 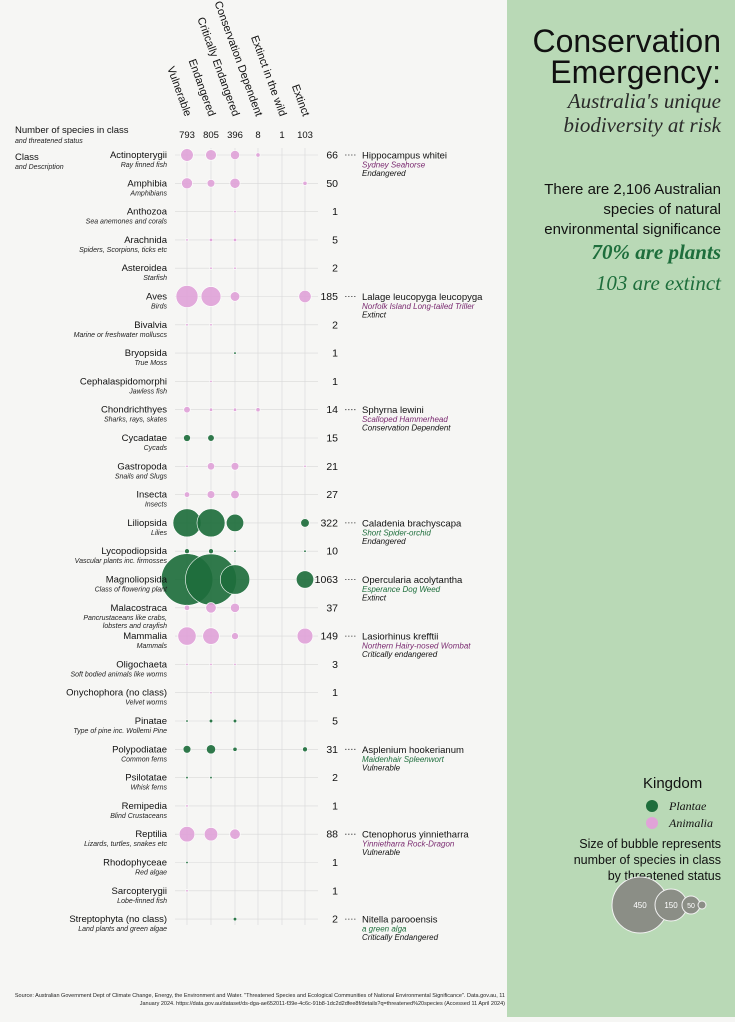 I want to click on class-description: Amphibians, so click(x=148, y=193).